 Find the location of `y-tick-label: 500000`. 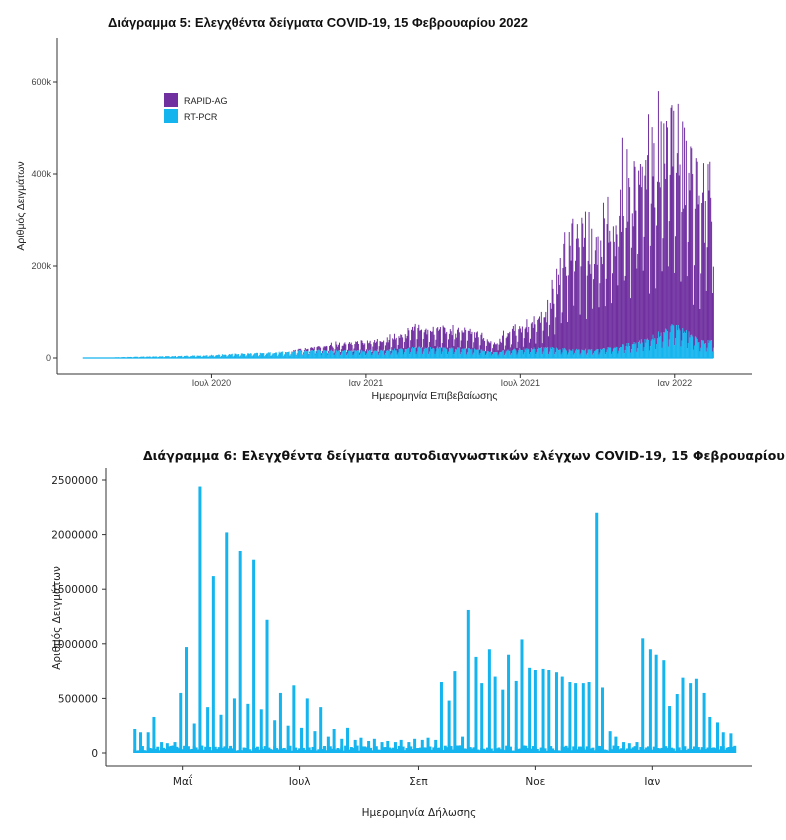

y-tick-label: 500000 is located at coordinates (78, 699).